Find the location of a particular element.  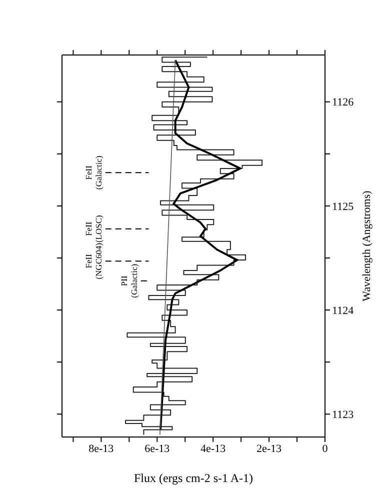

y-tick-label: 1123 is located at coordinates (343, 415).